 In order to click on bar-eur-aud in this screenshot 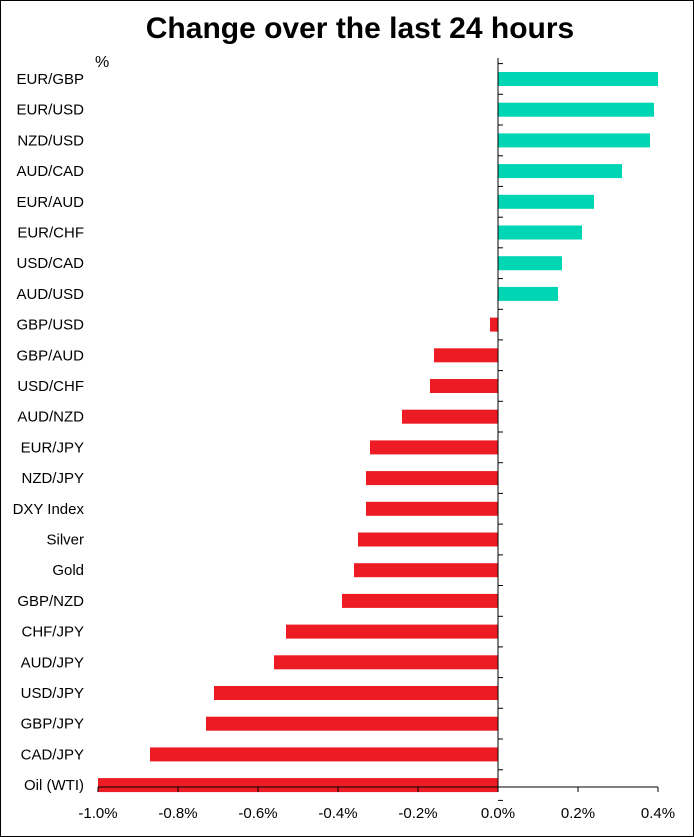, I will do `click(546, 201)`.